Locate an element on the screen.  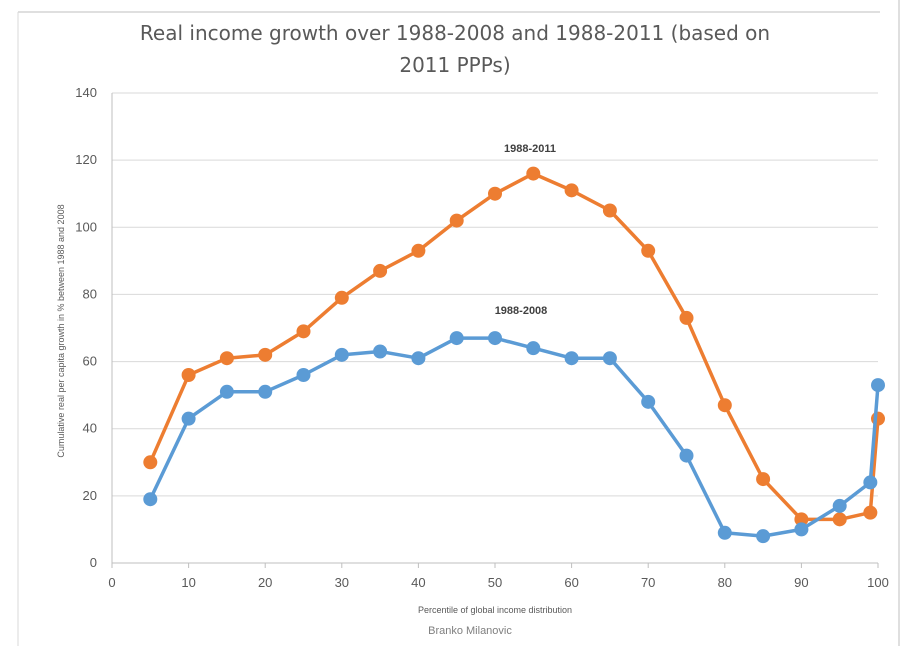
x-tick-label: 30 is located at coordinates (342, 582).